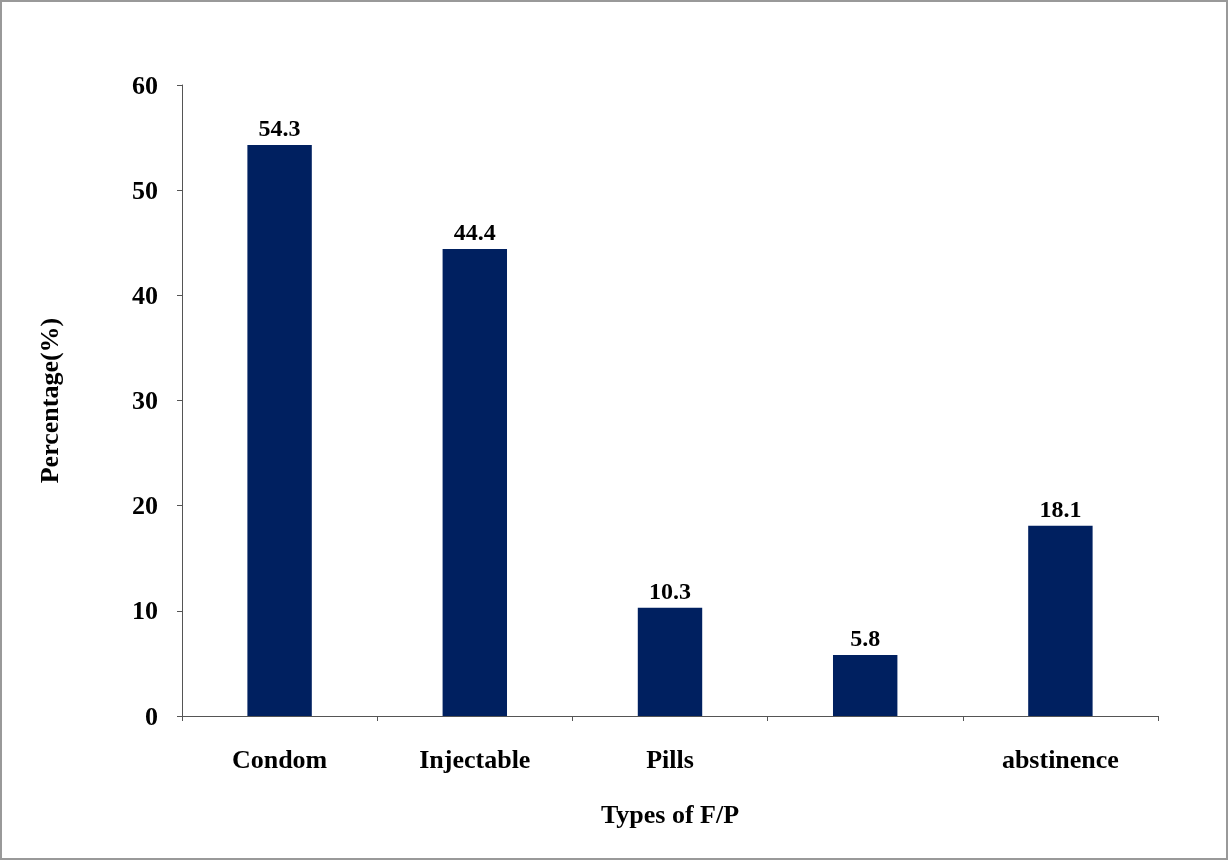 This screenshot has height=860, width=1228. I want to click on x-tick-label: Condom, so click(279, 759).